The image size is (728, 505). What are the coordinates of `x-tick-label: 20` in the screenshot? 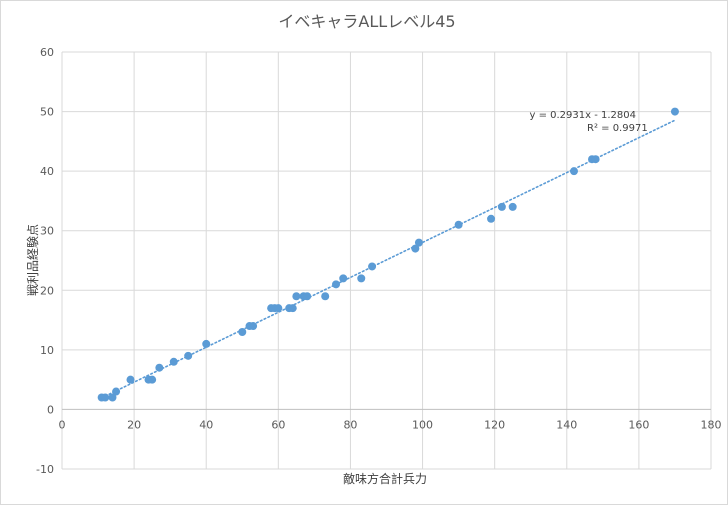 It's located at (134, 424).